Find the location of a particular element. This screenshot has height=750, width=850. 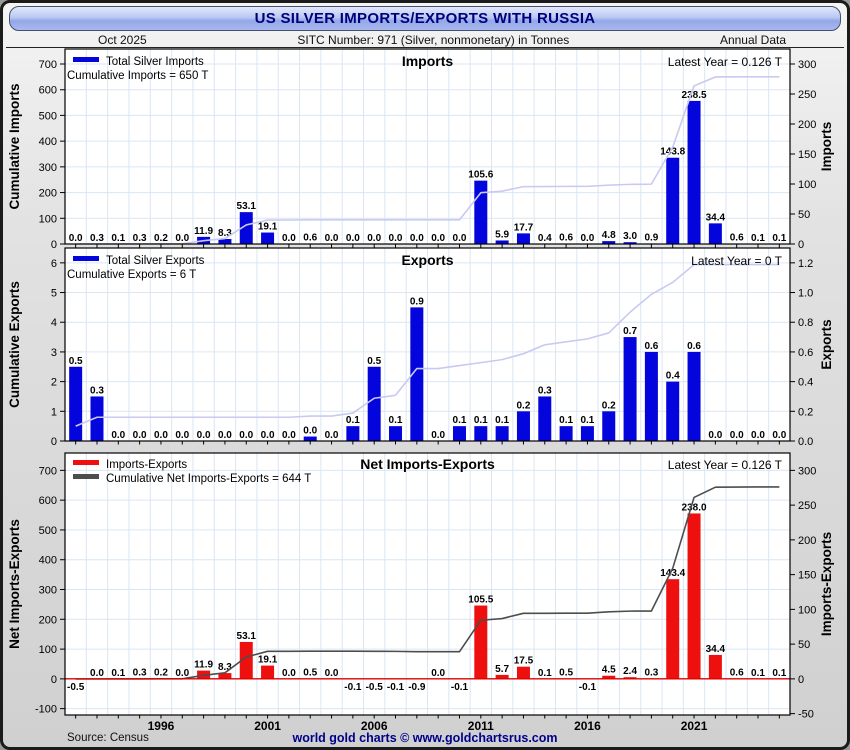

right-tick-label: 0.6 is located at coordinates (805, 353).